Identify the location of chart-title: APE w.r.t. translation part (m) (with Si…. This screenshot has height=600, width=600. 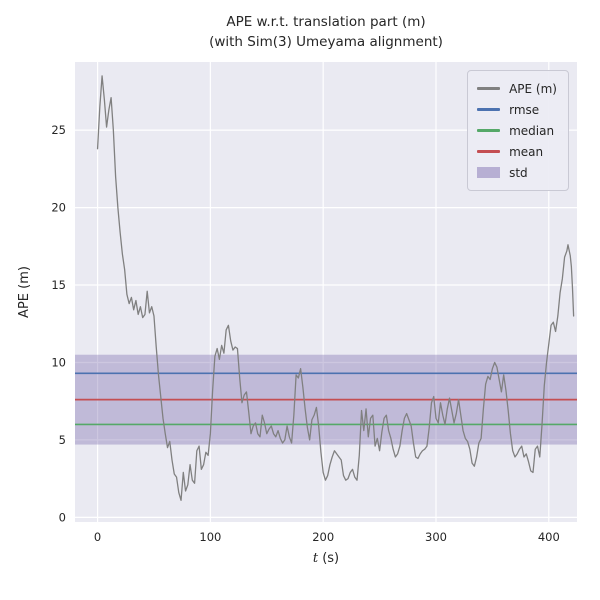
(326, 32).